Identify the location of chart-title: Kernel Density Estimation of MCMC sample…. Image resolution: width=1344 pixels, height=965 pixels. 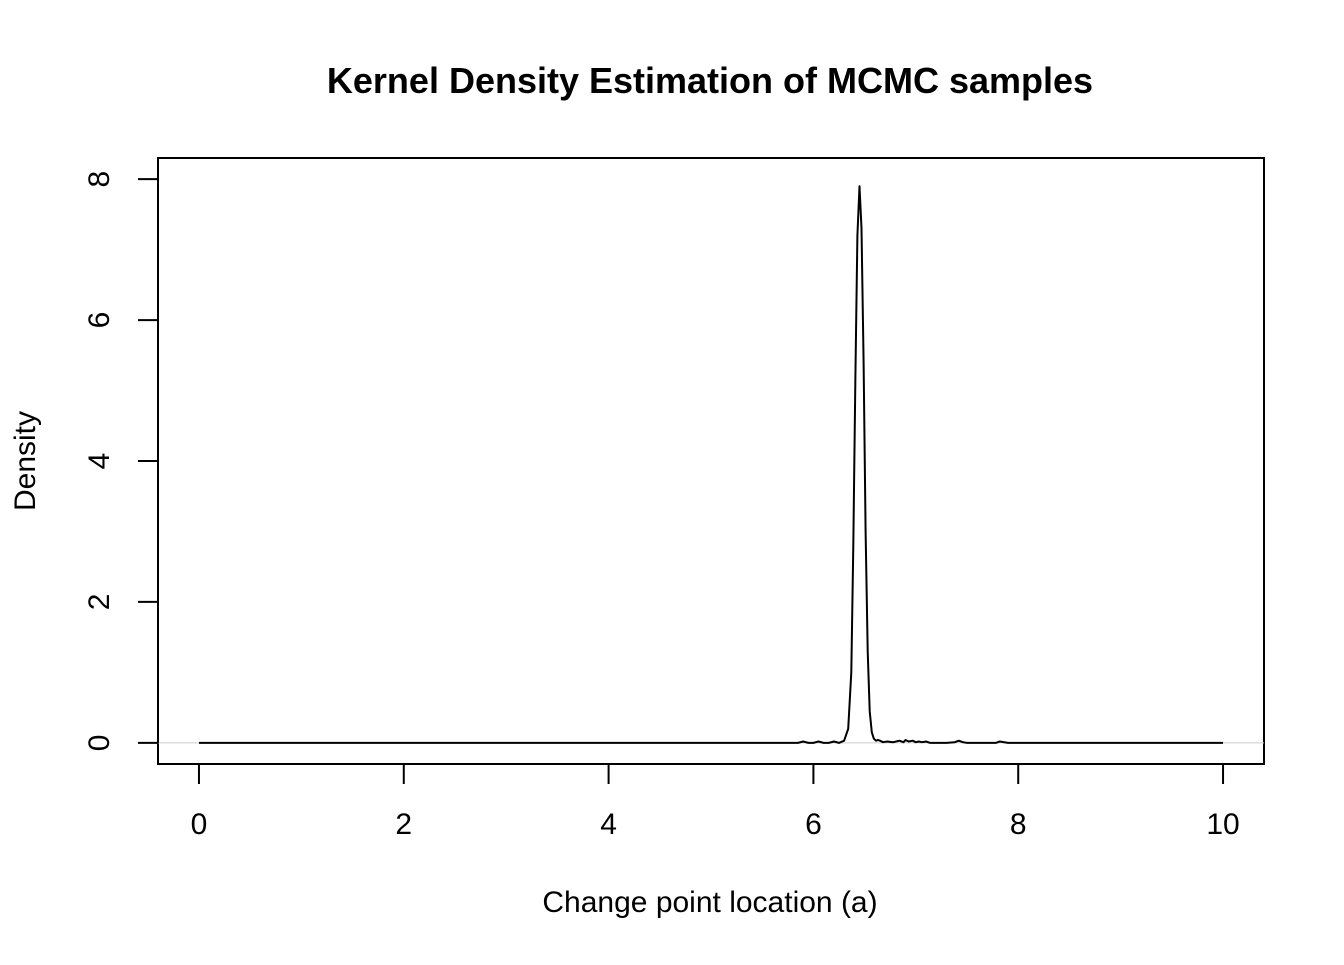
(710, 80).